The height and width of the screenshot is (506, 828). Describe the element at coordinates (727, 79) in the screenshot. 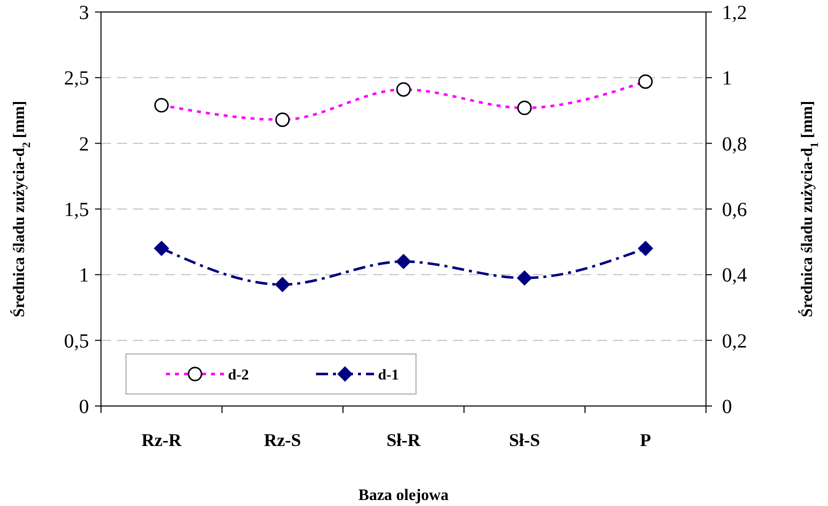

I see `y2-tick-label: 1` at that location.